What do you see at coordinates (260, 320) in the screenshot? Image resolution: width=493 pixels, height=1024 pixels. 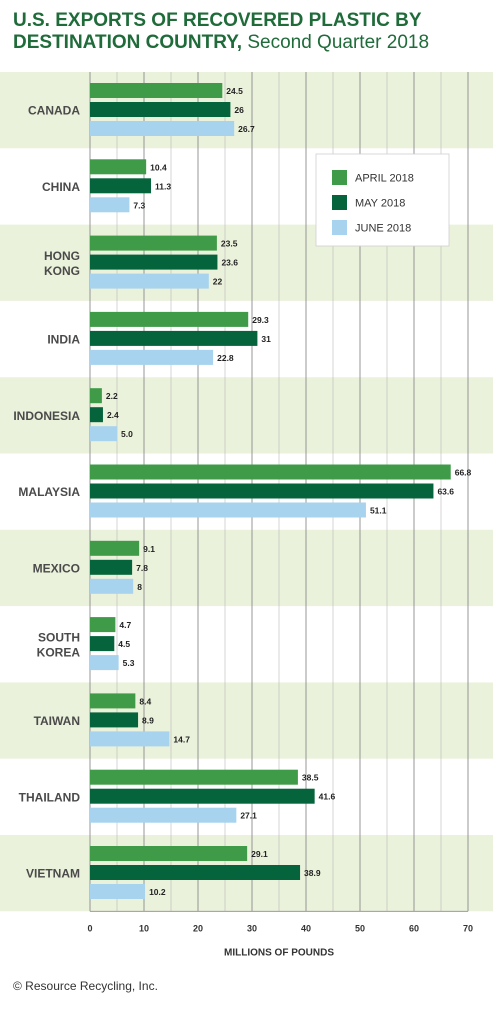 I see `bar-value-label: 29.3` at bounding box center [260, 320].